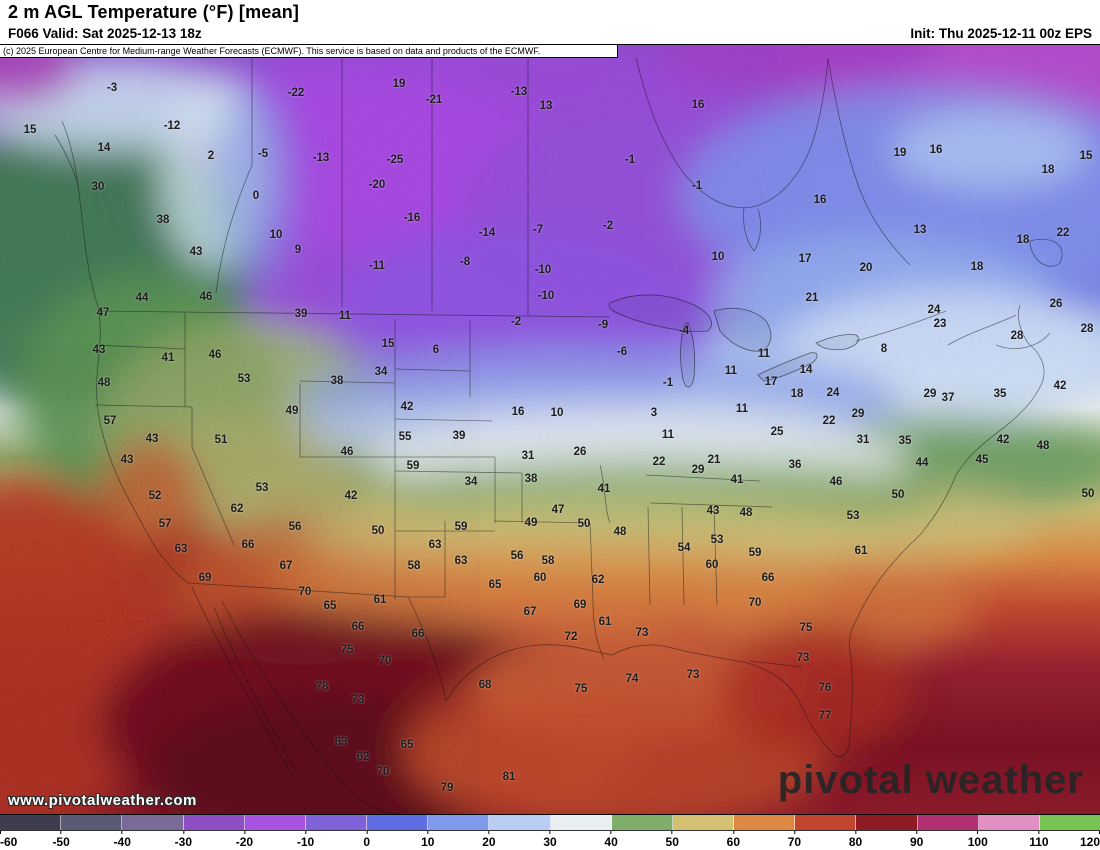 The image size is (1100, 850). I want to click on colorbar-tick: 20, so click(489, 840).